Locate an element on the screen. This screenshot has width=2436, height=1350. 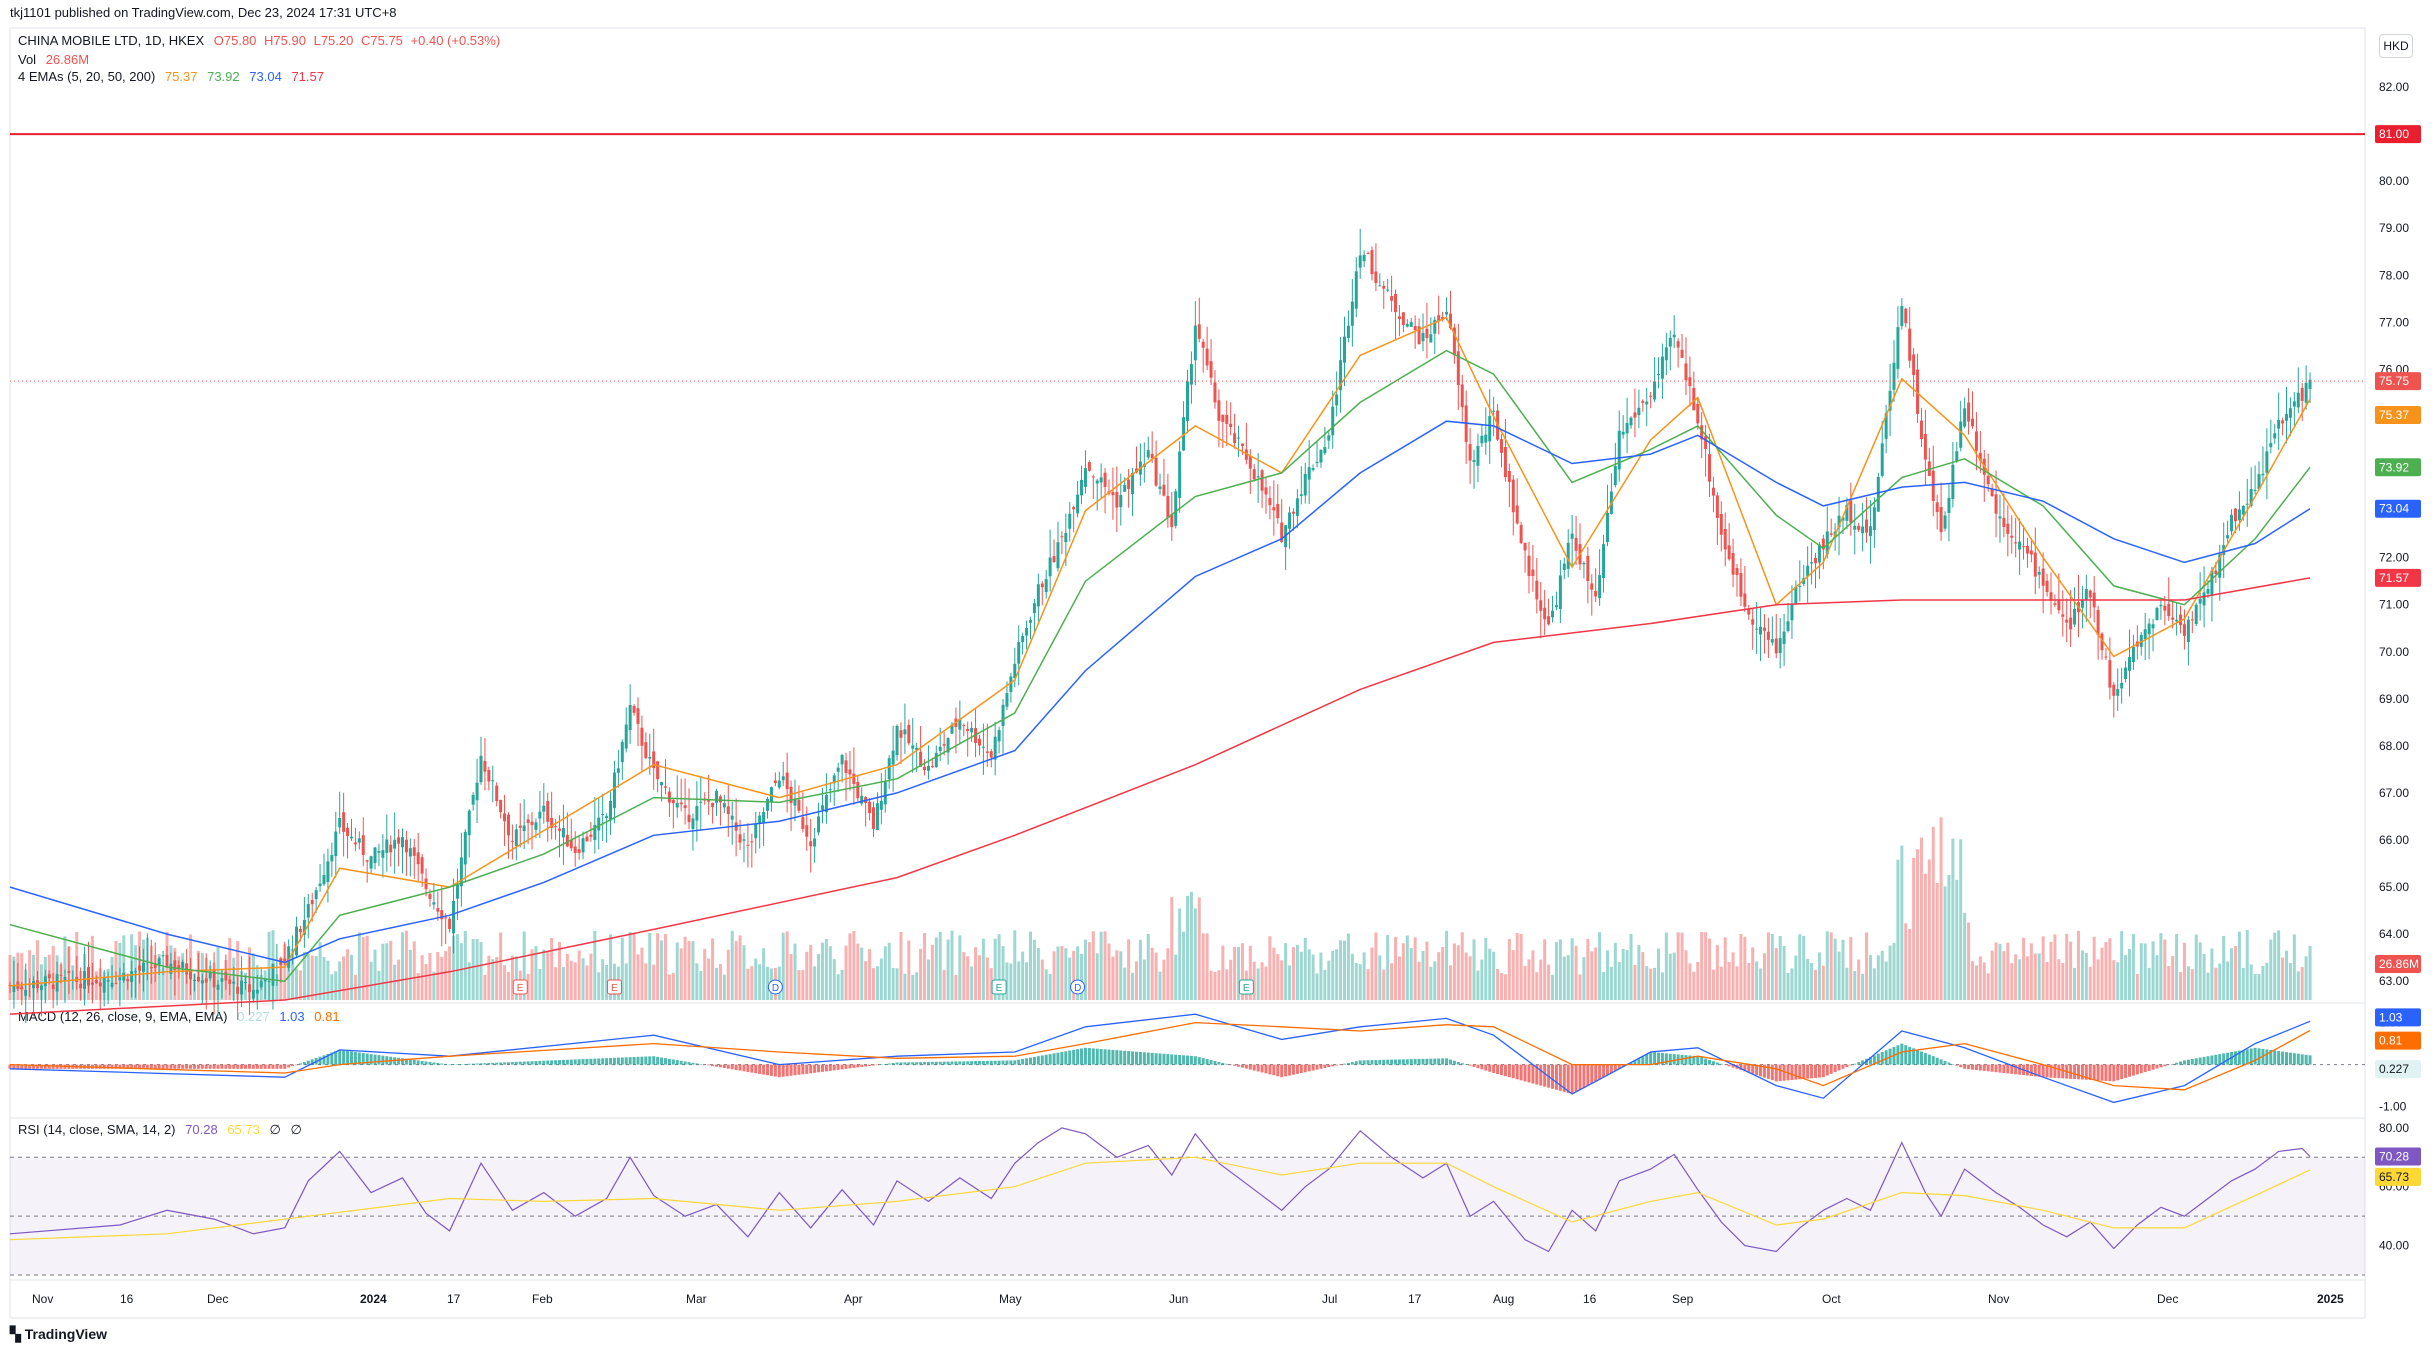
event-marker is located at coordinates (1078, 987).